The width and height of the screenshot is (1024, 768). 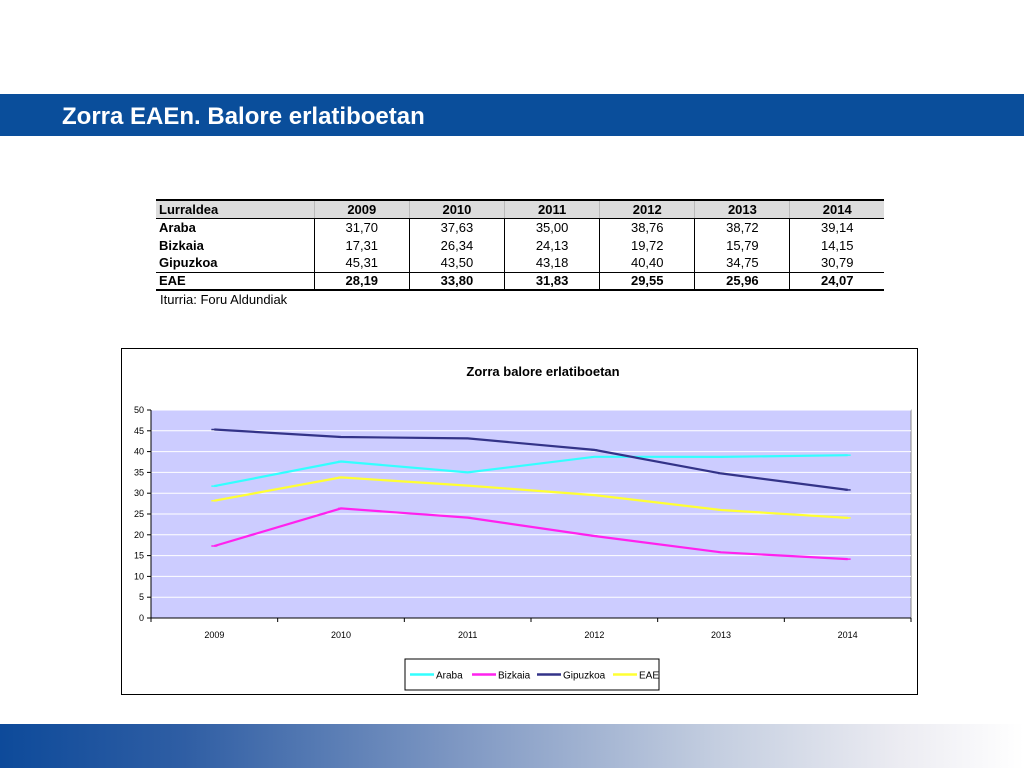 What do you see at coordinates (456, 245) in the screenshot?
I see `table-cell: 26,34` at bounding box center [456, 245].